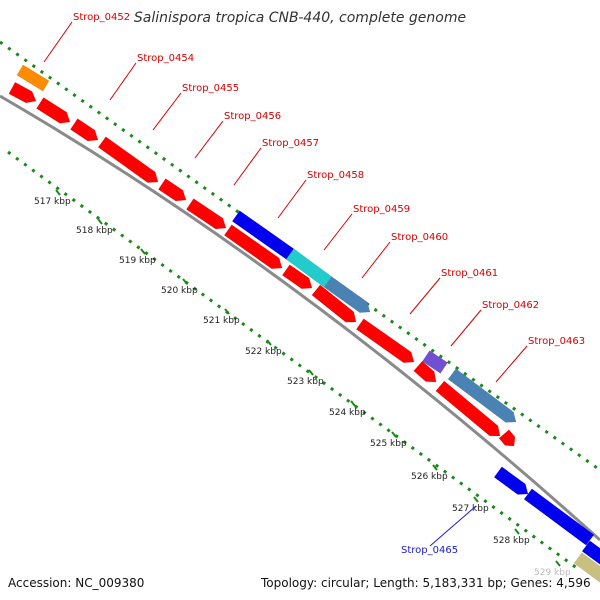 The width and height of the screenshot is (600, 600). I want to click on tick-label: 528 kbp, so click(511, 541).